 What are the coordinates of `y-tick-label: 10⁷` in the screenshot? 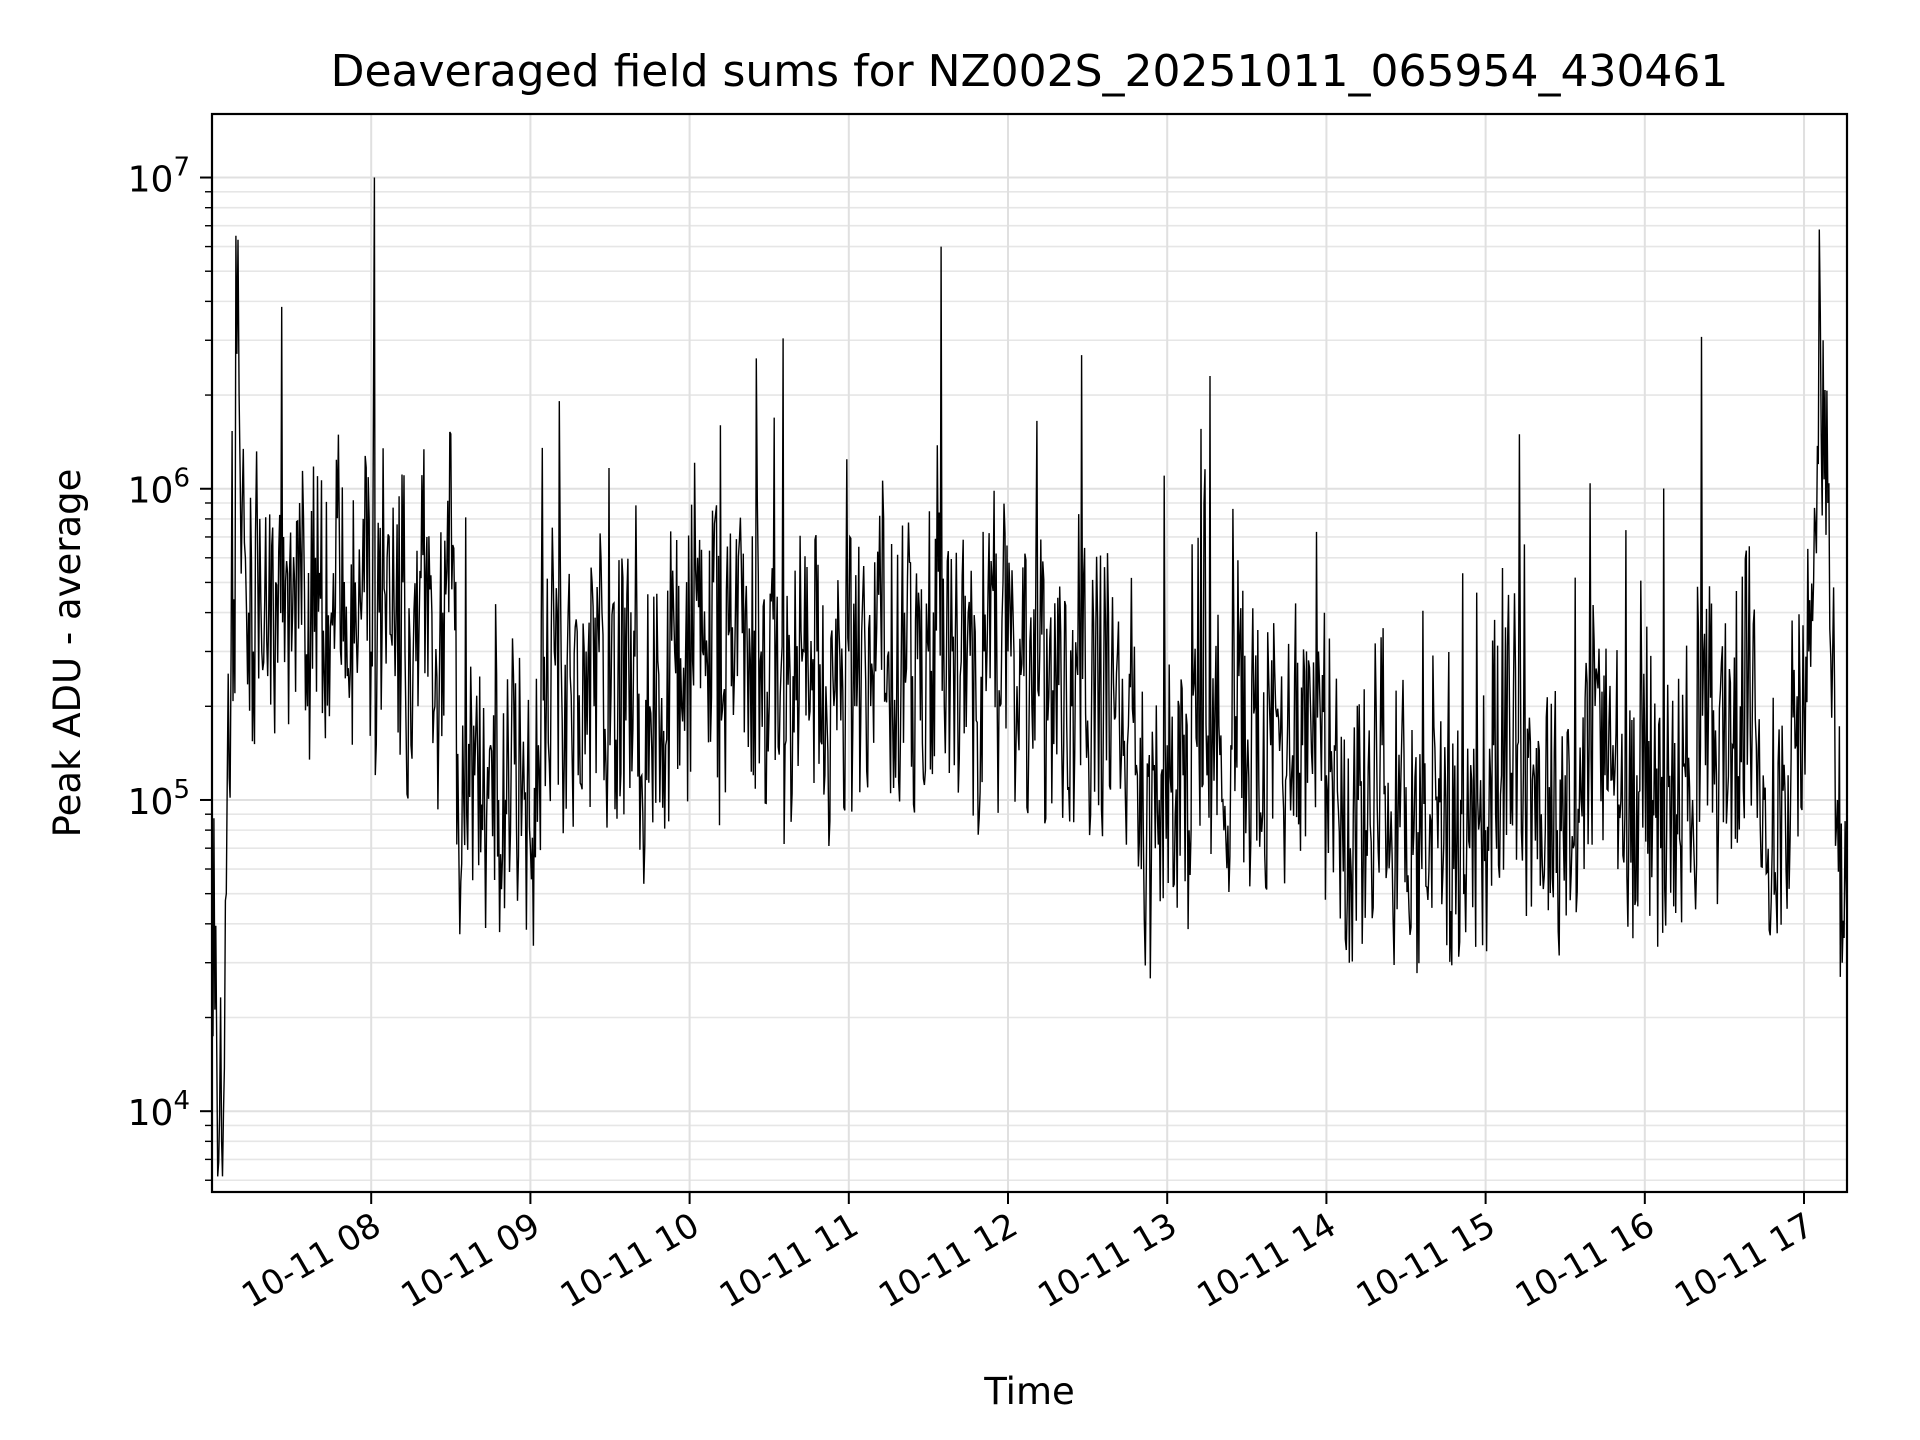 It's located at (159, 177).